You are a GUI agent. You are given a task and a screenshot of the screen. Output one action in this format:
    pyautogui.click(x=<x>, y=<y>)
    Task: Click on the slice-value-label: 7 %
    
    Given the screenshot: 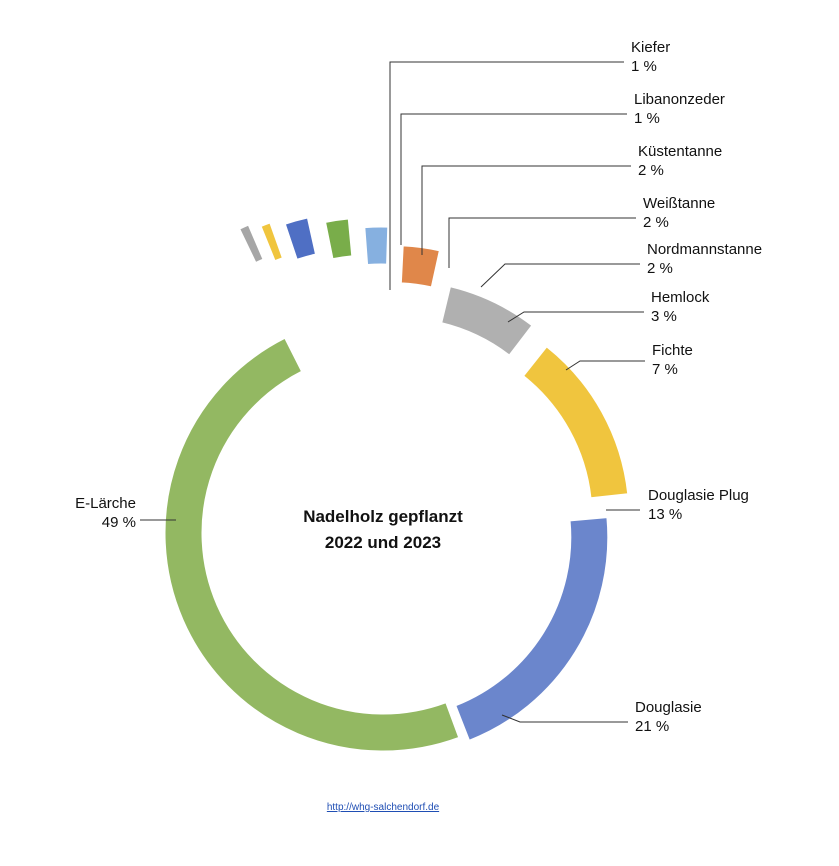 What is the action you would take?
    pyautogui.click(x=665, y=369)
    